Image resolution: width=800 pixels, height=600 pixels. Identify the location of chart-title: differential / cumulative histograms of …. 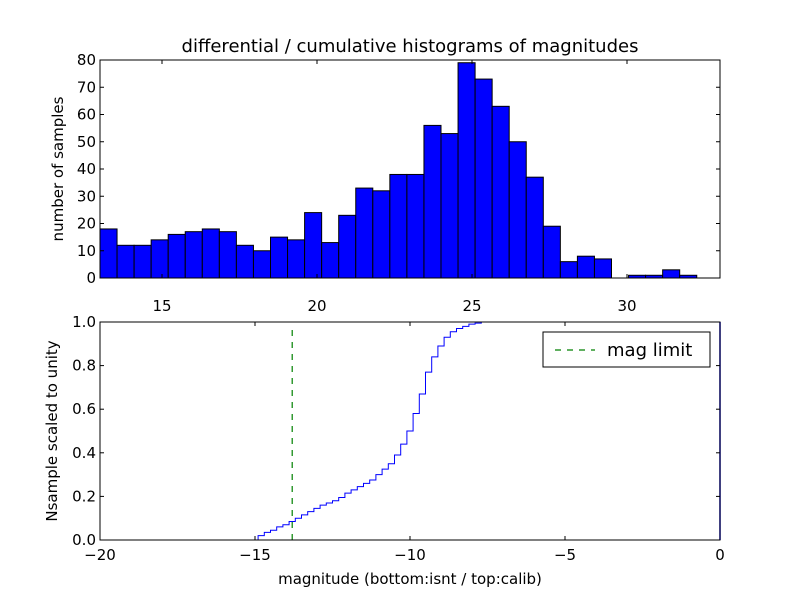
(410, 46).